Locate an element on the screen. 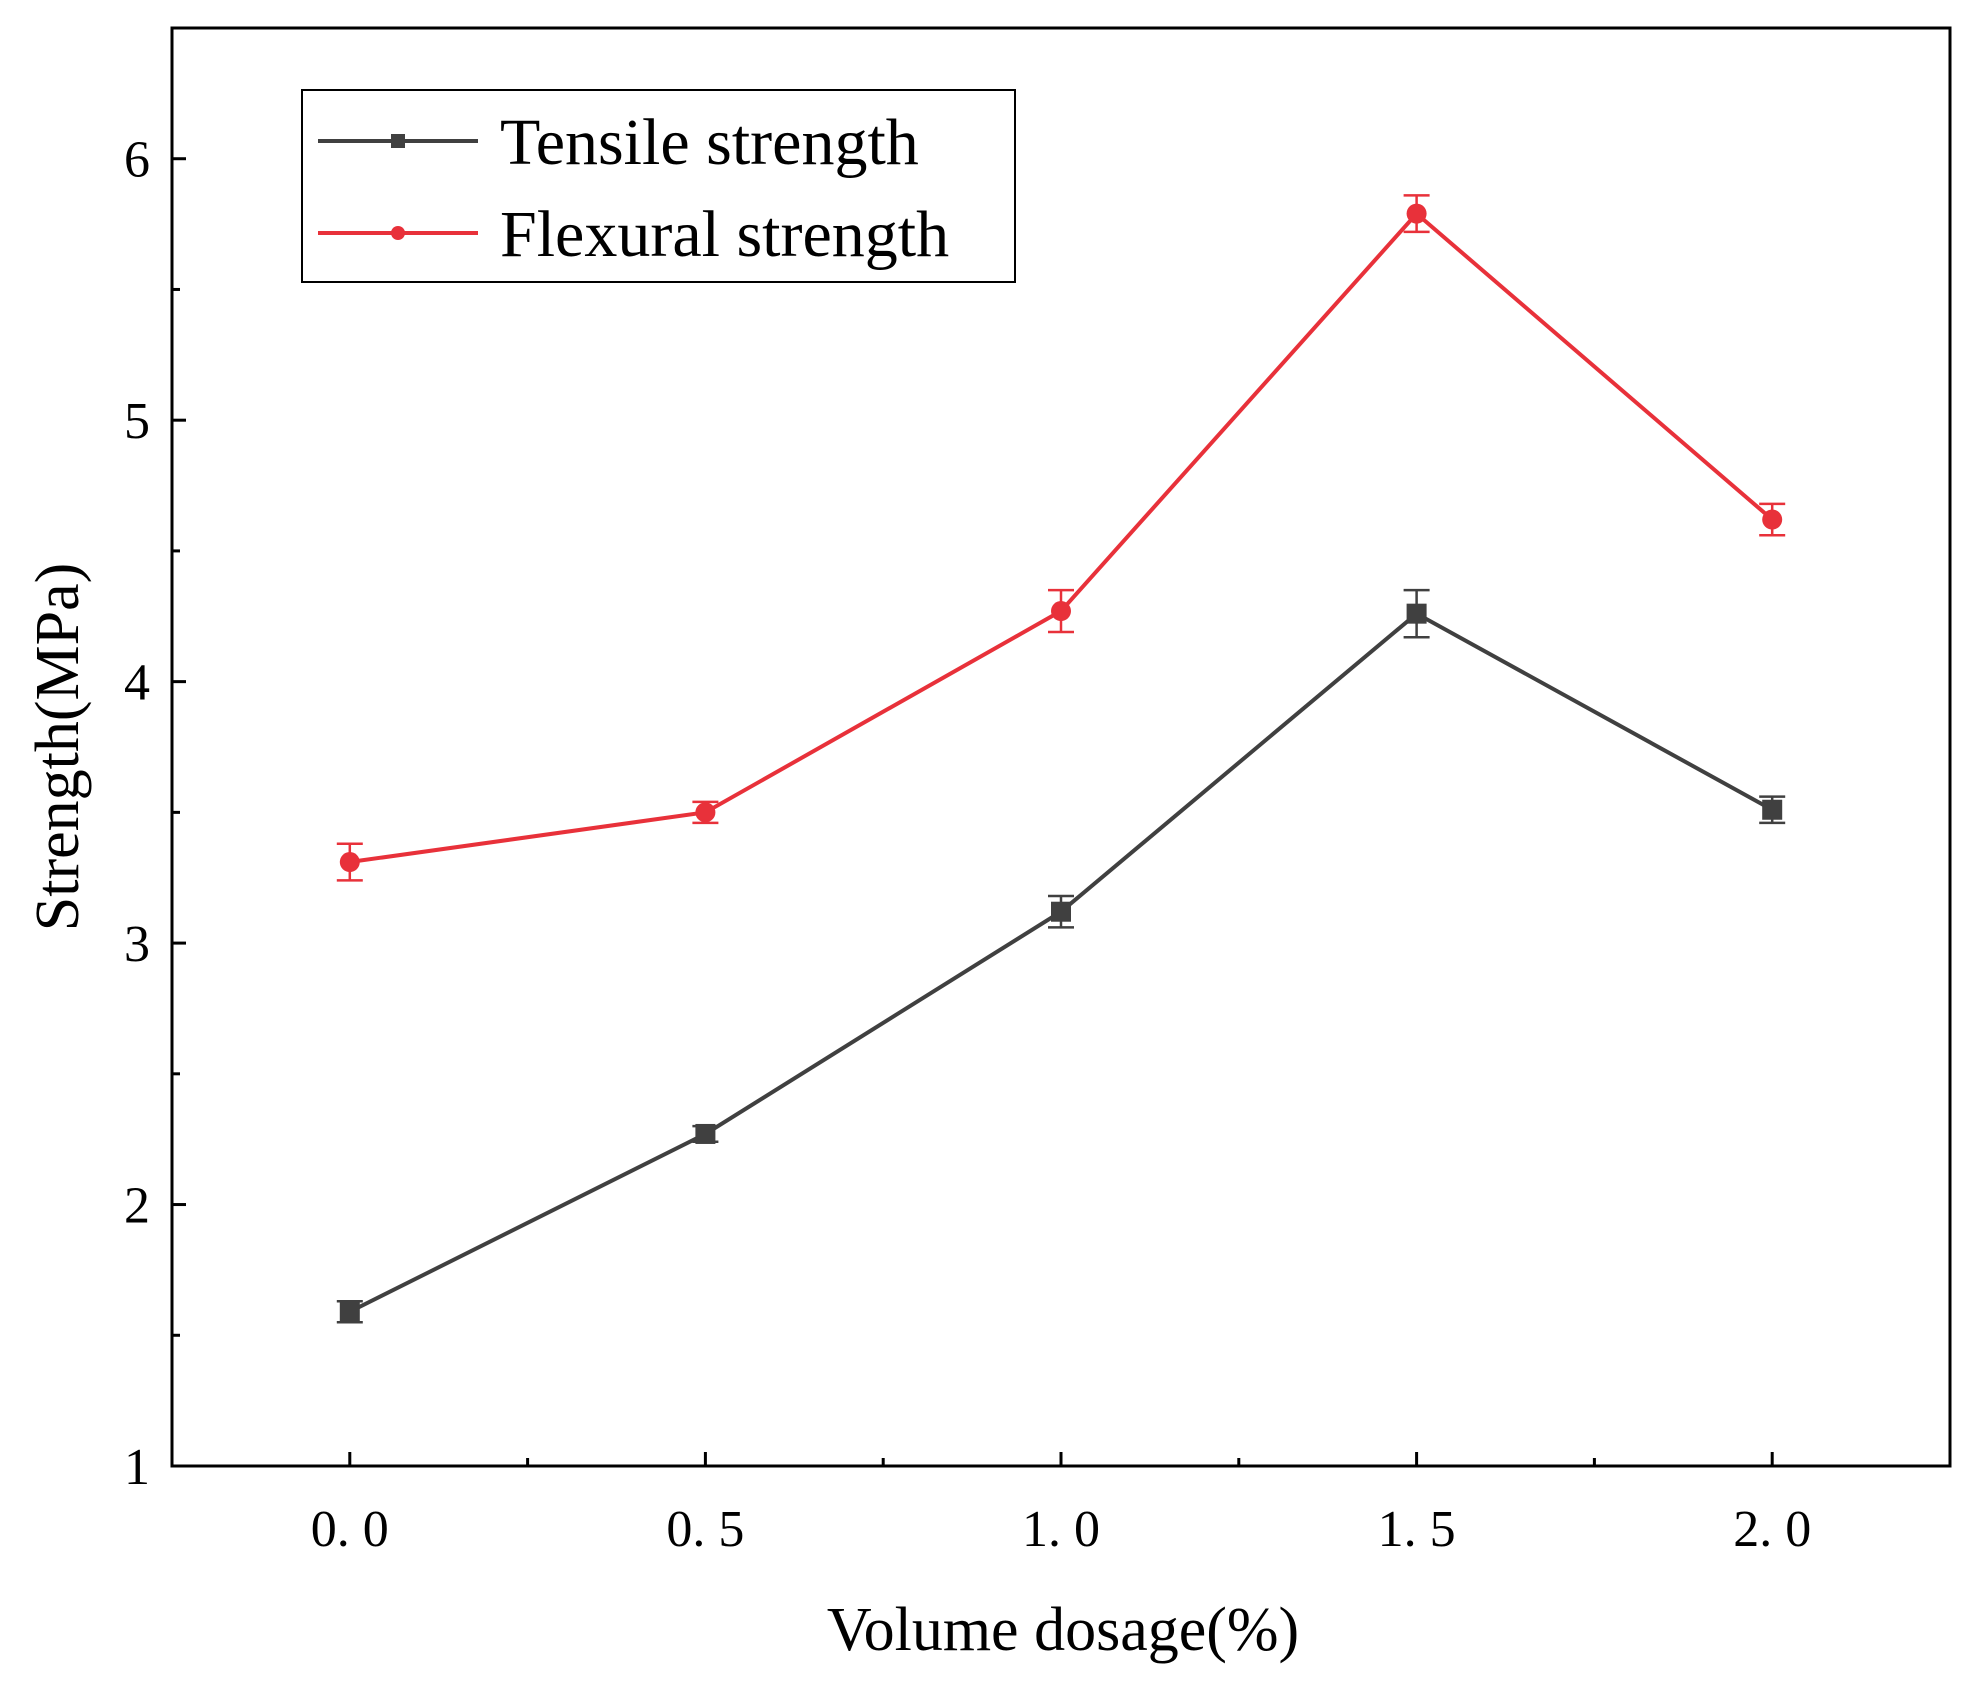 Image resolution: width=1977 pixels, height=1684 pixels. x-axis-title: Volume dosage(%) is located at coordinates (1063, 1630).